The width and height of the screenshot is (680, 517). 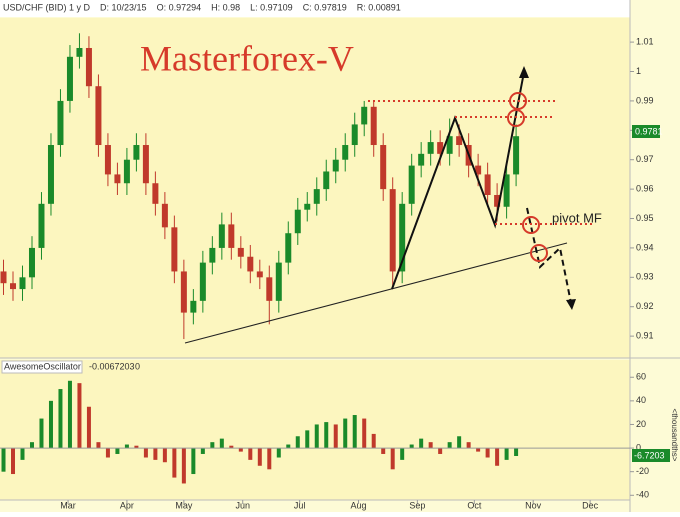 I want to click on y-tick-label: 0.92, so click(x=645, y=306).